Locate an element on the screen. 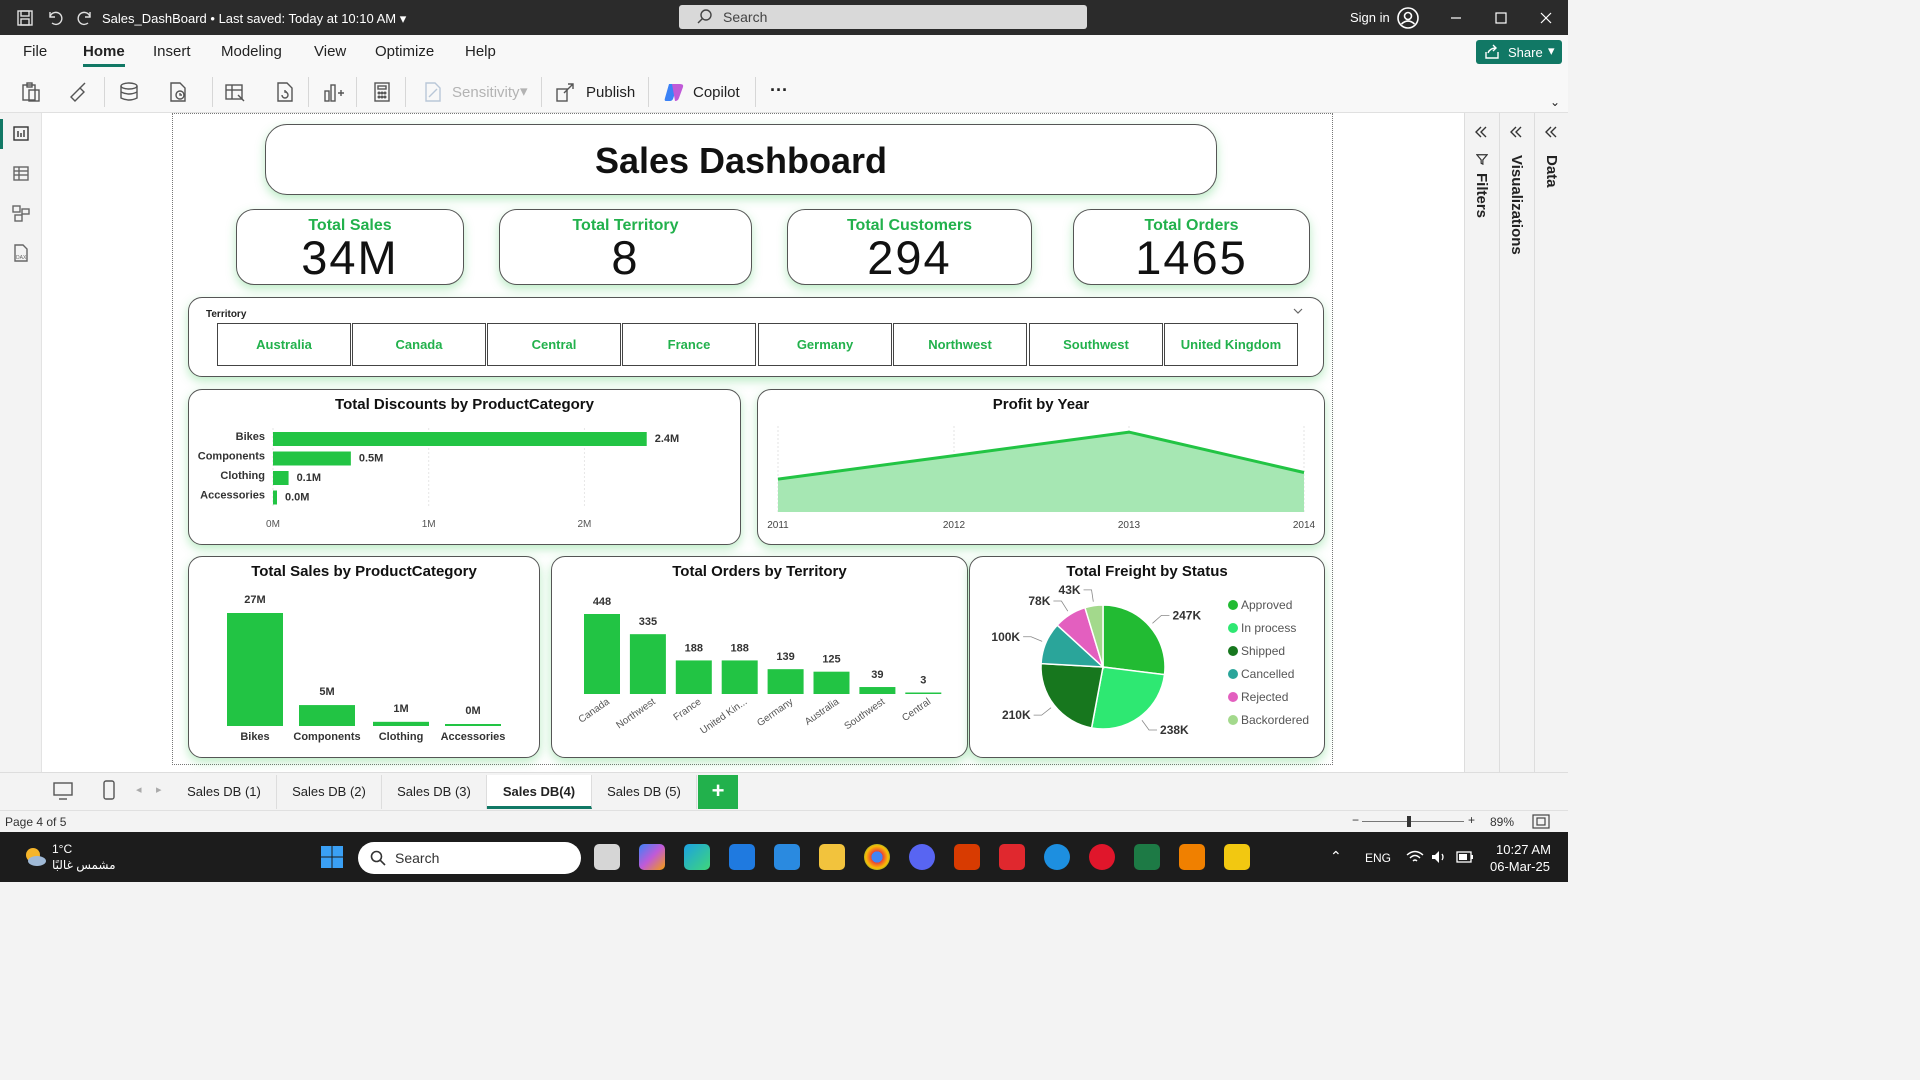  vlc-icon is located at coordinates (1192, 857).